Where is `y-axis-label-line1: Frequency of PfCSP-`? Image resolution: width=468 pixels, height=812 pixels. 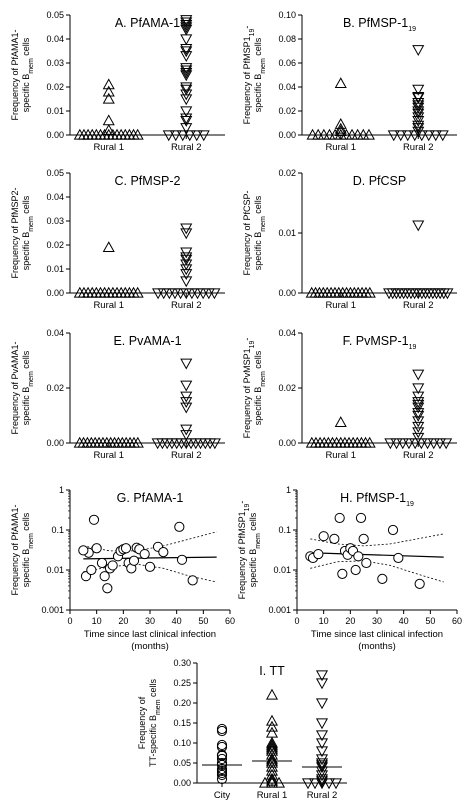 y-axis-label-line1: Frequency of PfCSP- is located at coordinates (247, 232).